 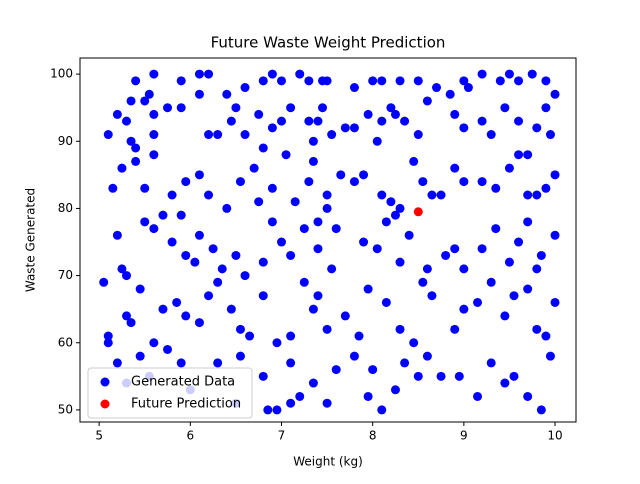 What do you see at coordinates (282, 436) in the screenshot?
I see `x-tick-label: 7` at bounding box center [282, 436].